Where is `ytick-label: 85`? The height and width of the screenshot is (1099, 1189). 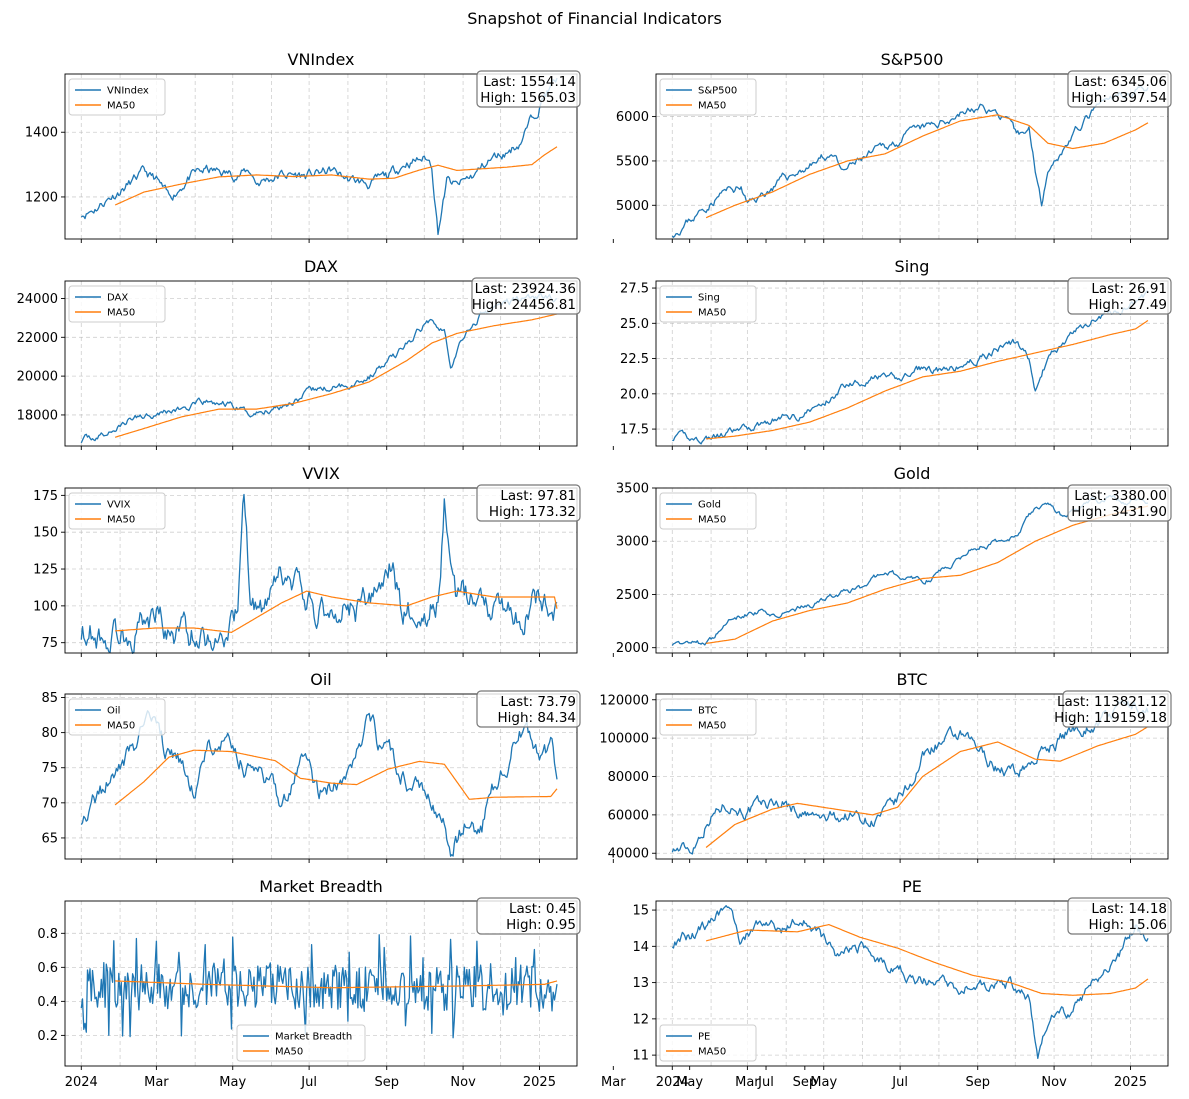
ytick-label: 85 is located at coordinates (49, 698).